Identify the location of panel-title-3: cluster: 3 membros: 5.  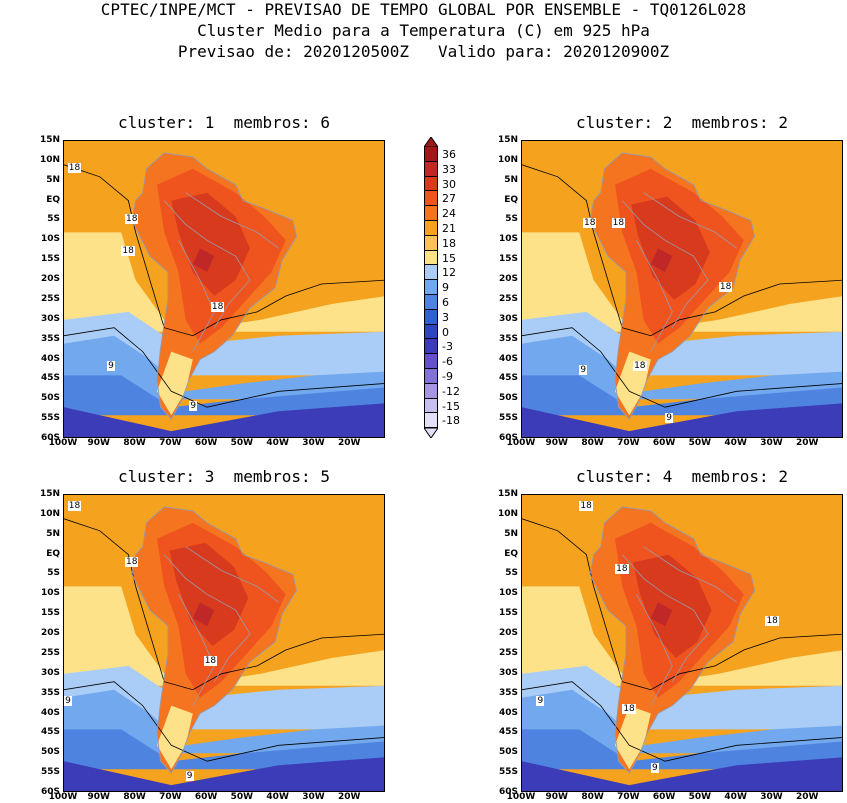
(224, 476).